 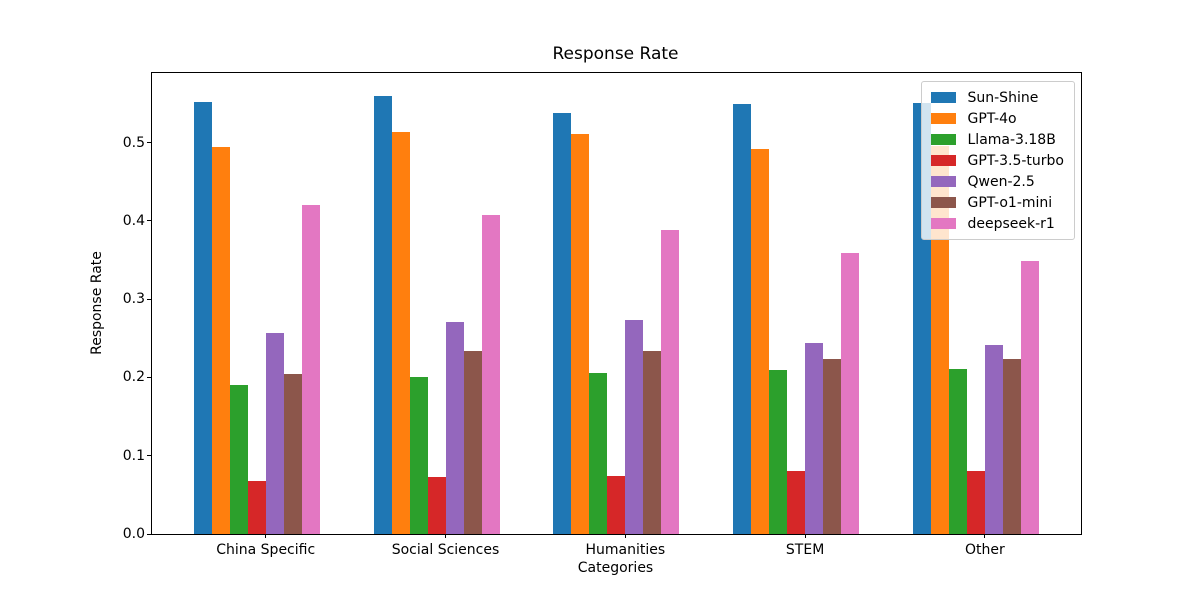 What do you see at coordinates (454, 427) in the screenshot?
I see `bar-qwen-2-5-social-sciences` at bounding box center [454, 427].